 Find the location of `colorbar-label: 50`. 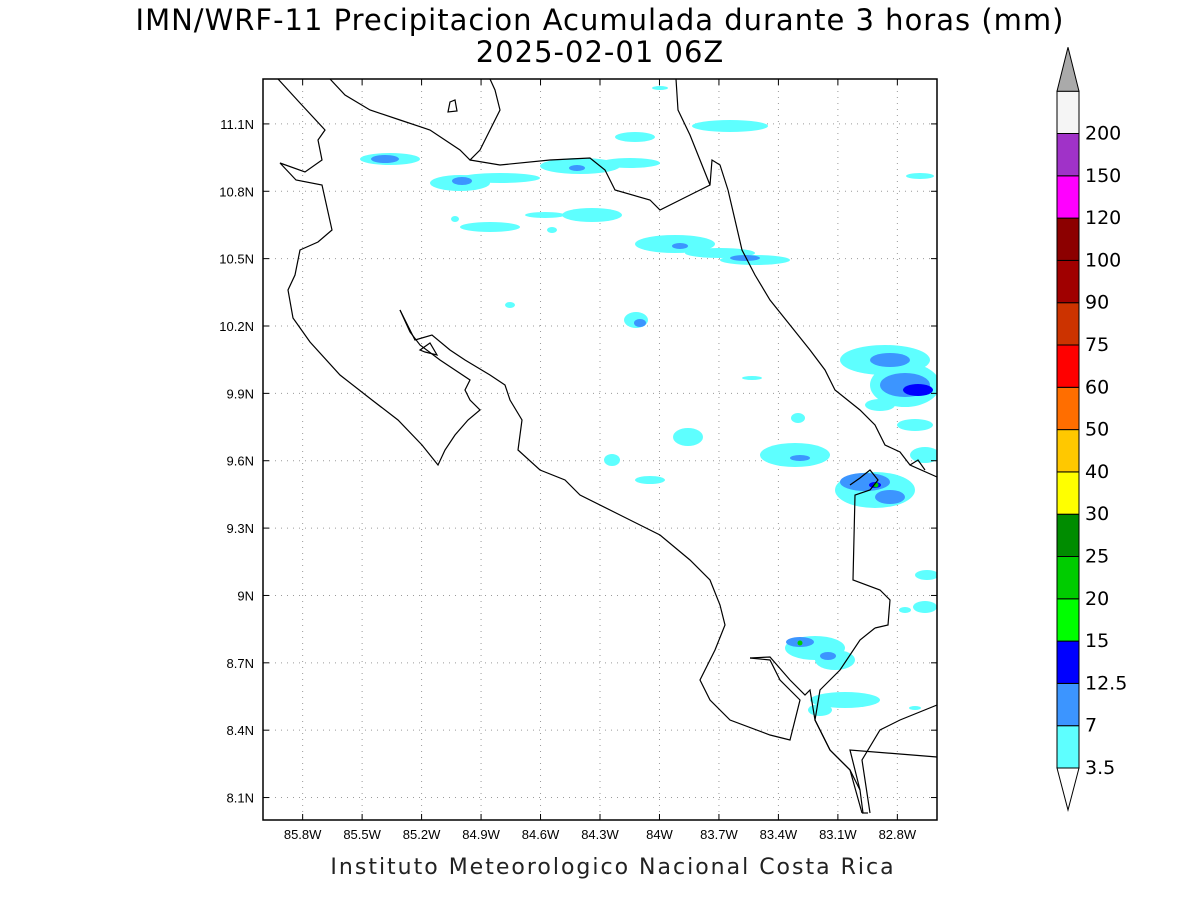

colorbar-label: 50 is located at coordinates (1097, 430).